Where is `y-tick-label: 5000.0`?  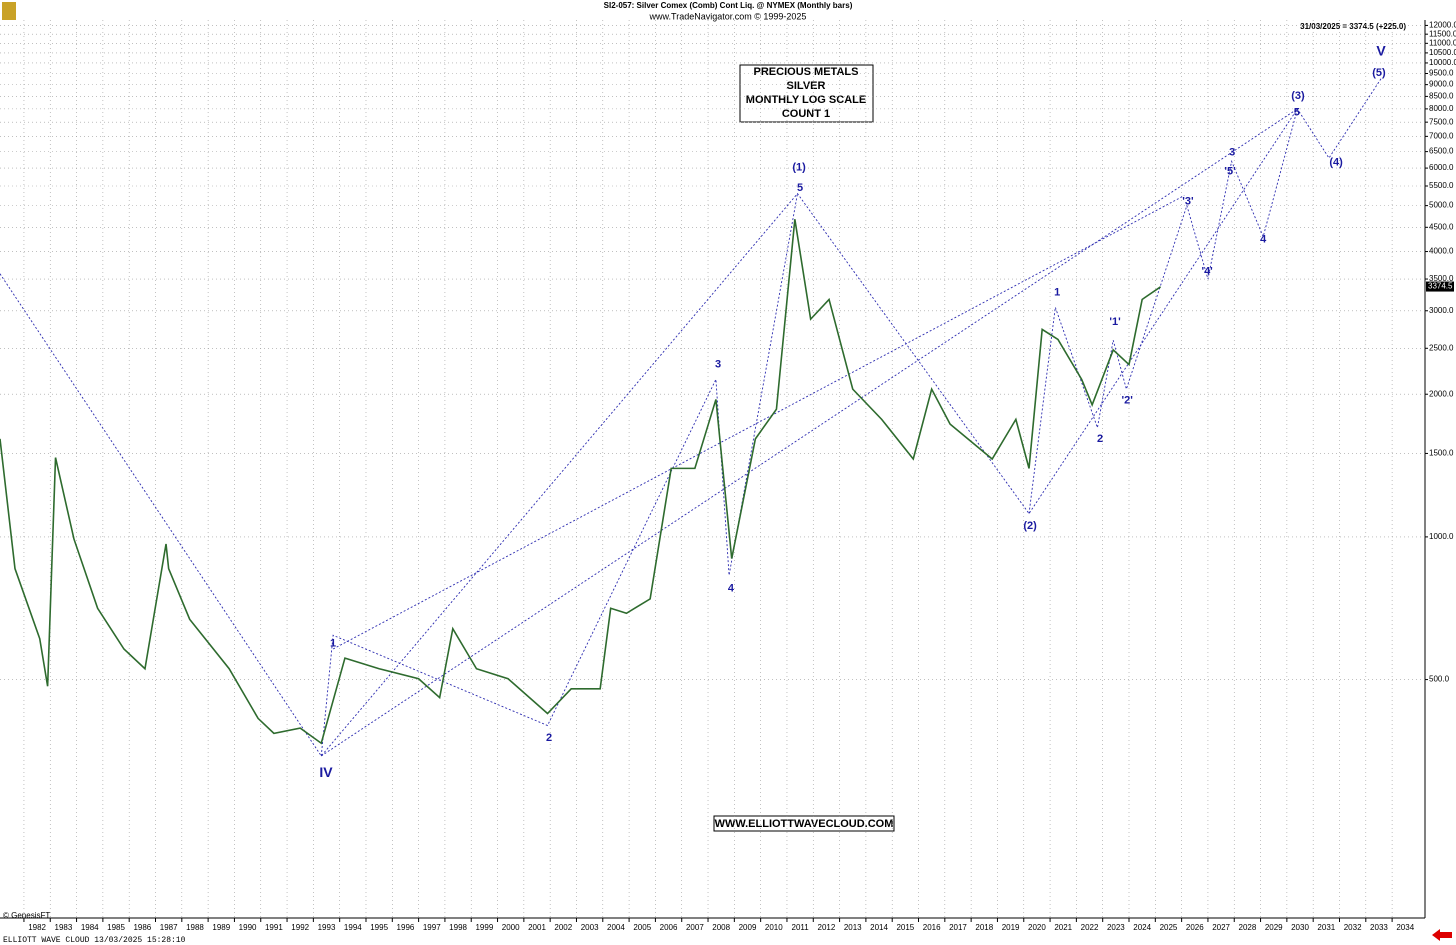
y-tick-label: 5000.0 is located at coordinates (1441, 205).